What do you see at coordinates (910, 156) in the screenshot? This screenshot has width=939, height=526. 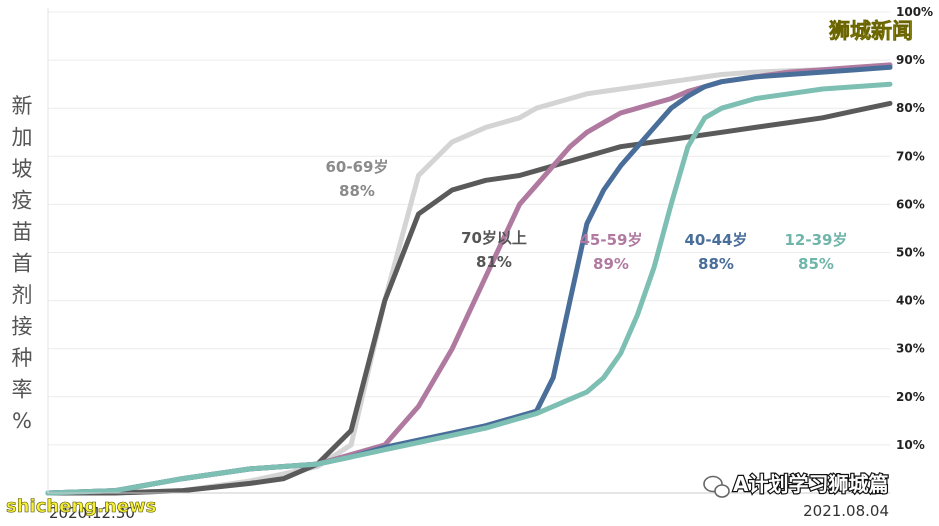 I see `y-tick-label: 70%` at bounding box center [910, 156].